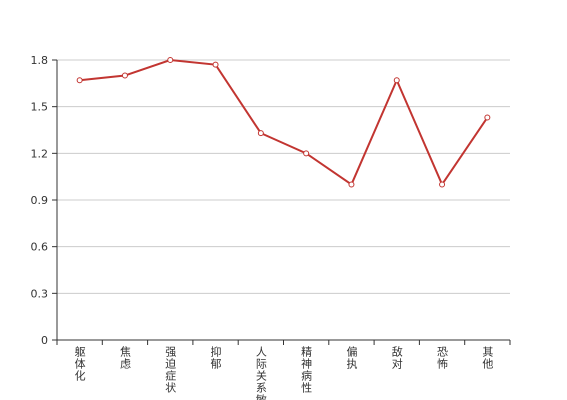 The image size is (567, 400). I want to click on y-tick-label: 1.2, so click(40, 153).